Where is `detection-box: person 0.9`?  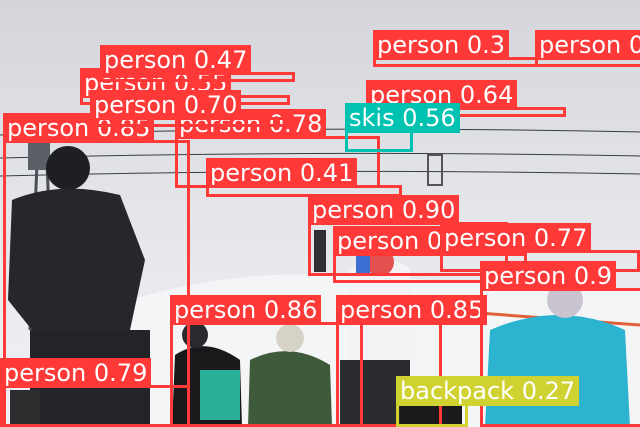 detection-box: person 0.9 is located at coordinates (560, 344).